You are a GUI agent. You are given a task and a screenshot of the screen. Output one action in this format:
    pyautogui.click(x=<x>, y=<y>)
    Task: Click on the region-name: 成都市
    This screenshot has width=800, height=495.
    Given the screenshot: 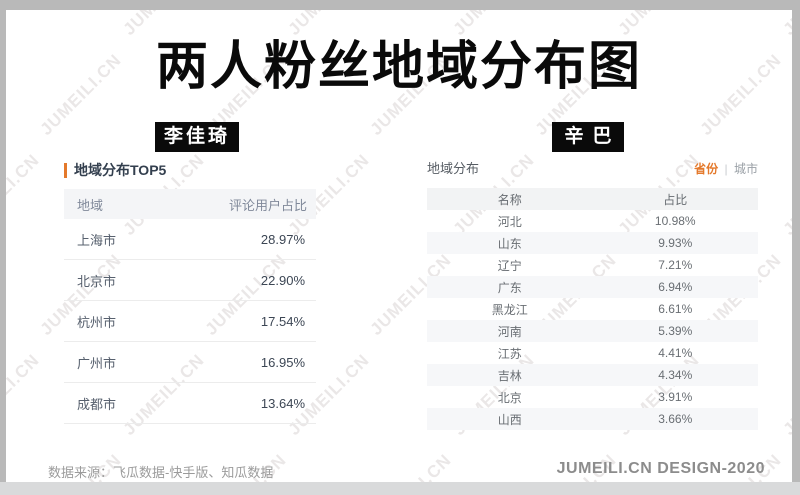 What is the action you would take?
    pyautogui.click(x=97, y=404)
    